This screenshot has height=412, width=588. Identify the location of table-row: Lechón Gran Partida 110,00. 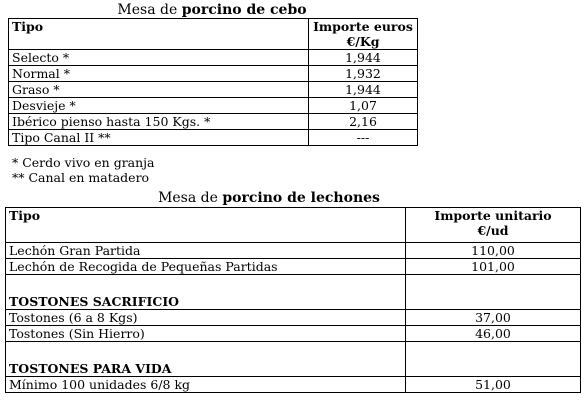
(293, 250).